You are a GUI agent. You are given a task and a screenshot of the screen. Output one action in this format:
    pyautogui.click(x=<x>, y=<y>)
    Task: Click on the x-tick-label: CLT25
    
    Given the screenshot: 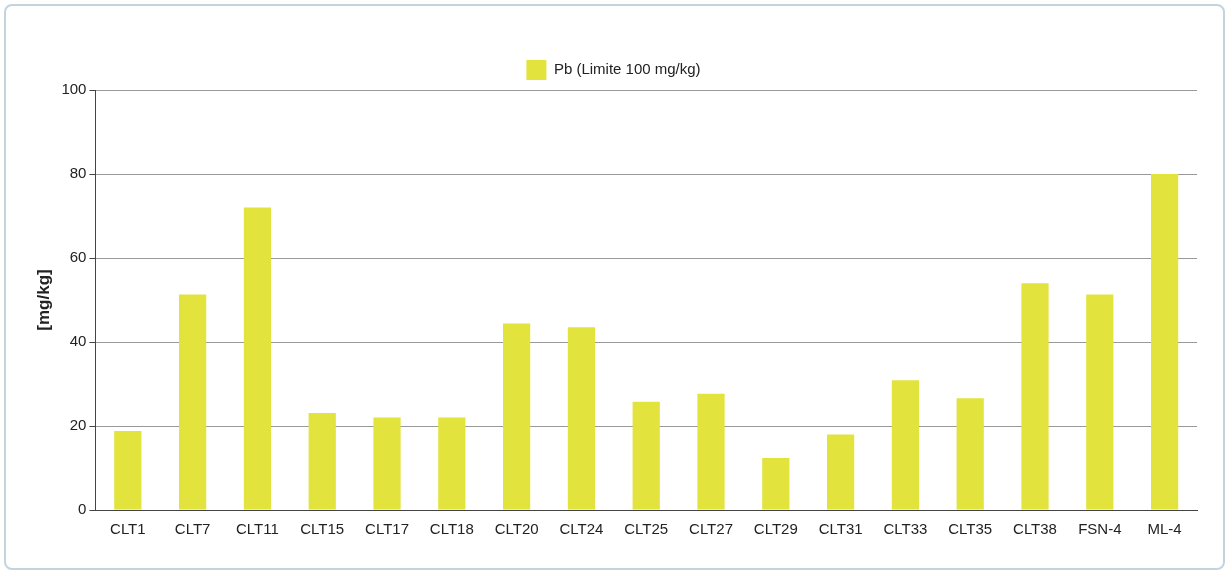 What is the action you would take?
    pyautogui.click(x=646, y=529)
    